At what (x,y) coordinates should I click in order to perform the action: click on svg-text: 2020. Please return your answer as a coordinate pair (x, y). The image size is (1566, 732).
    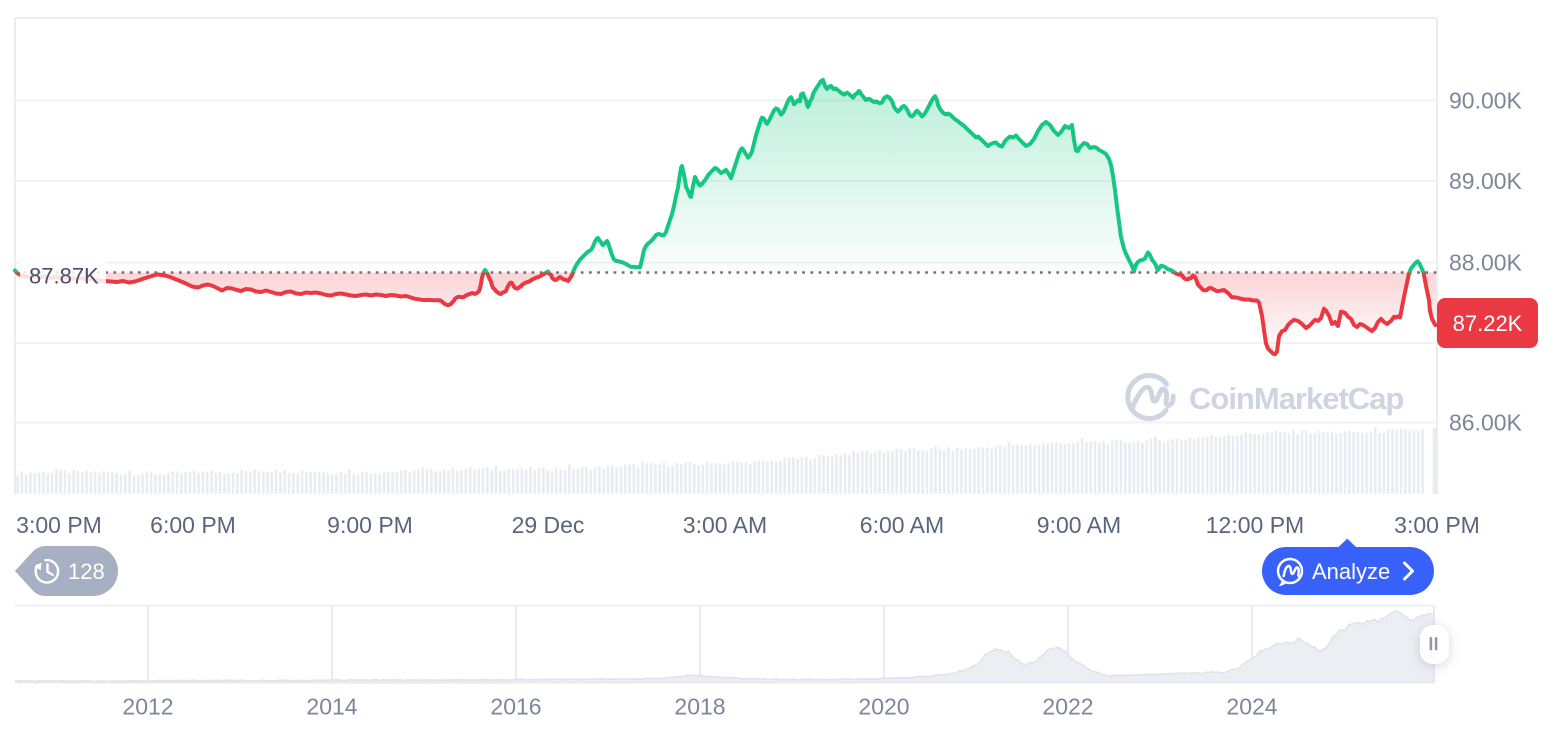
    Looking at the image, I should click on (883, 707).